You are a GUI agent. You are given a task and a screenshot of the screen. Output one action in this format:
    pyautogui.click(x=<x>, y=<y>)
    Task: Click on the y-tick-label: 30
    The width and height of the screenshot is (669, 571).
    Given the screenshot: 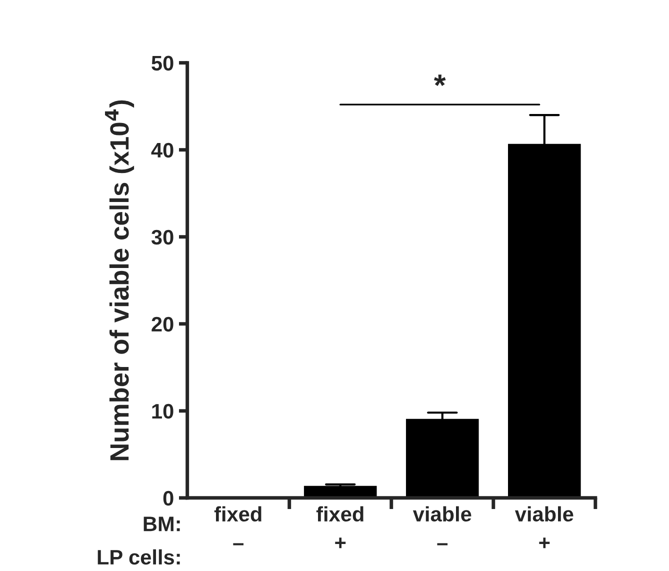 What is the action you would take?
    pyautogui.click(x=162, y=237)
    